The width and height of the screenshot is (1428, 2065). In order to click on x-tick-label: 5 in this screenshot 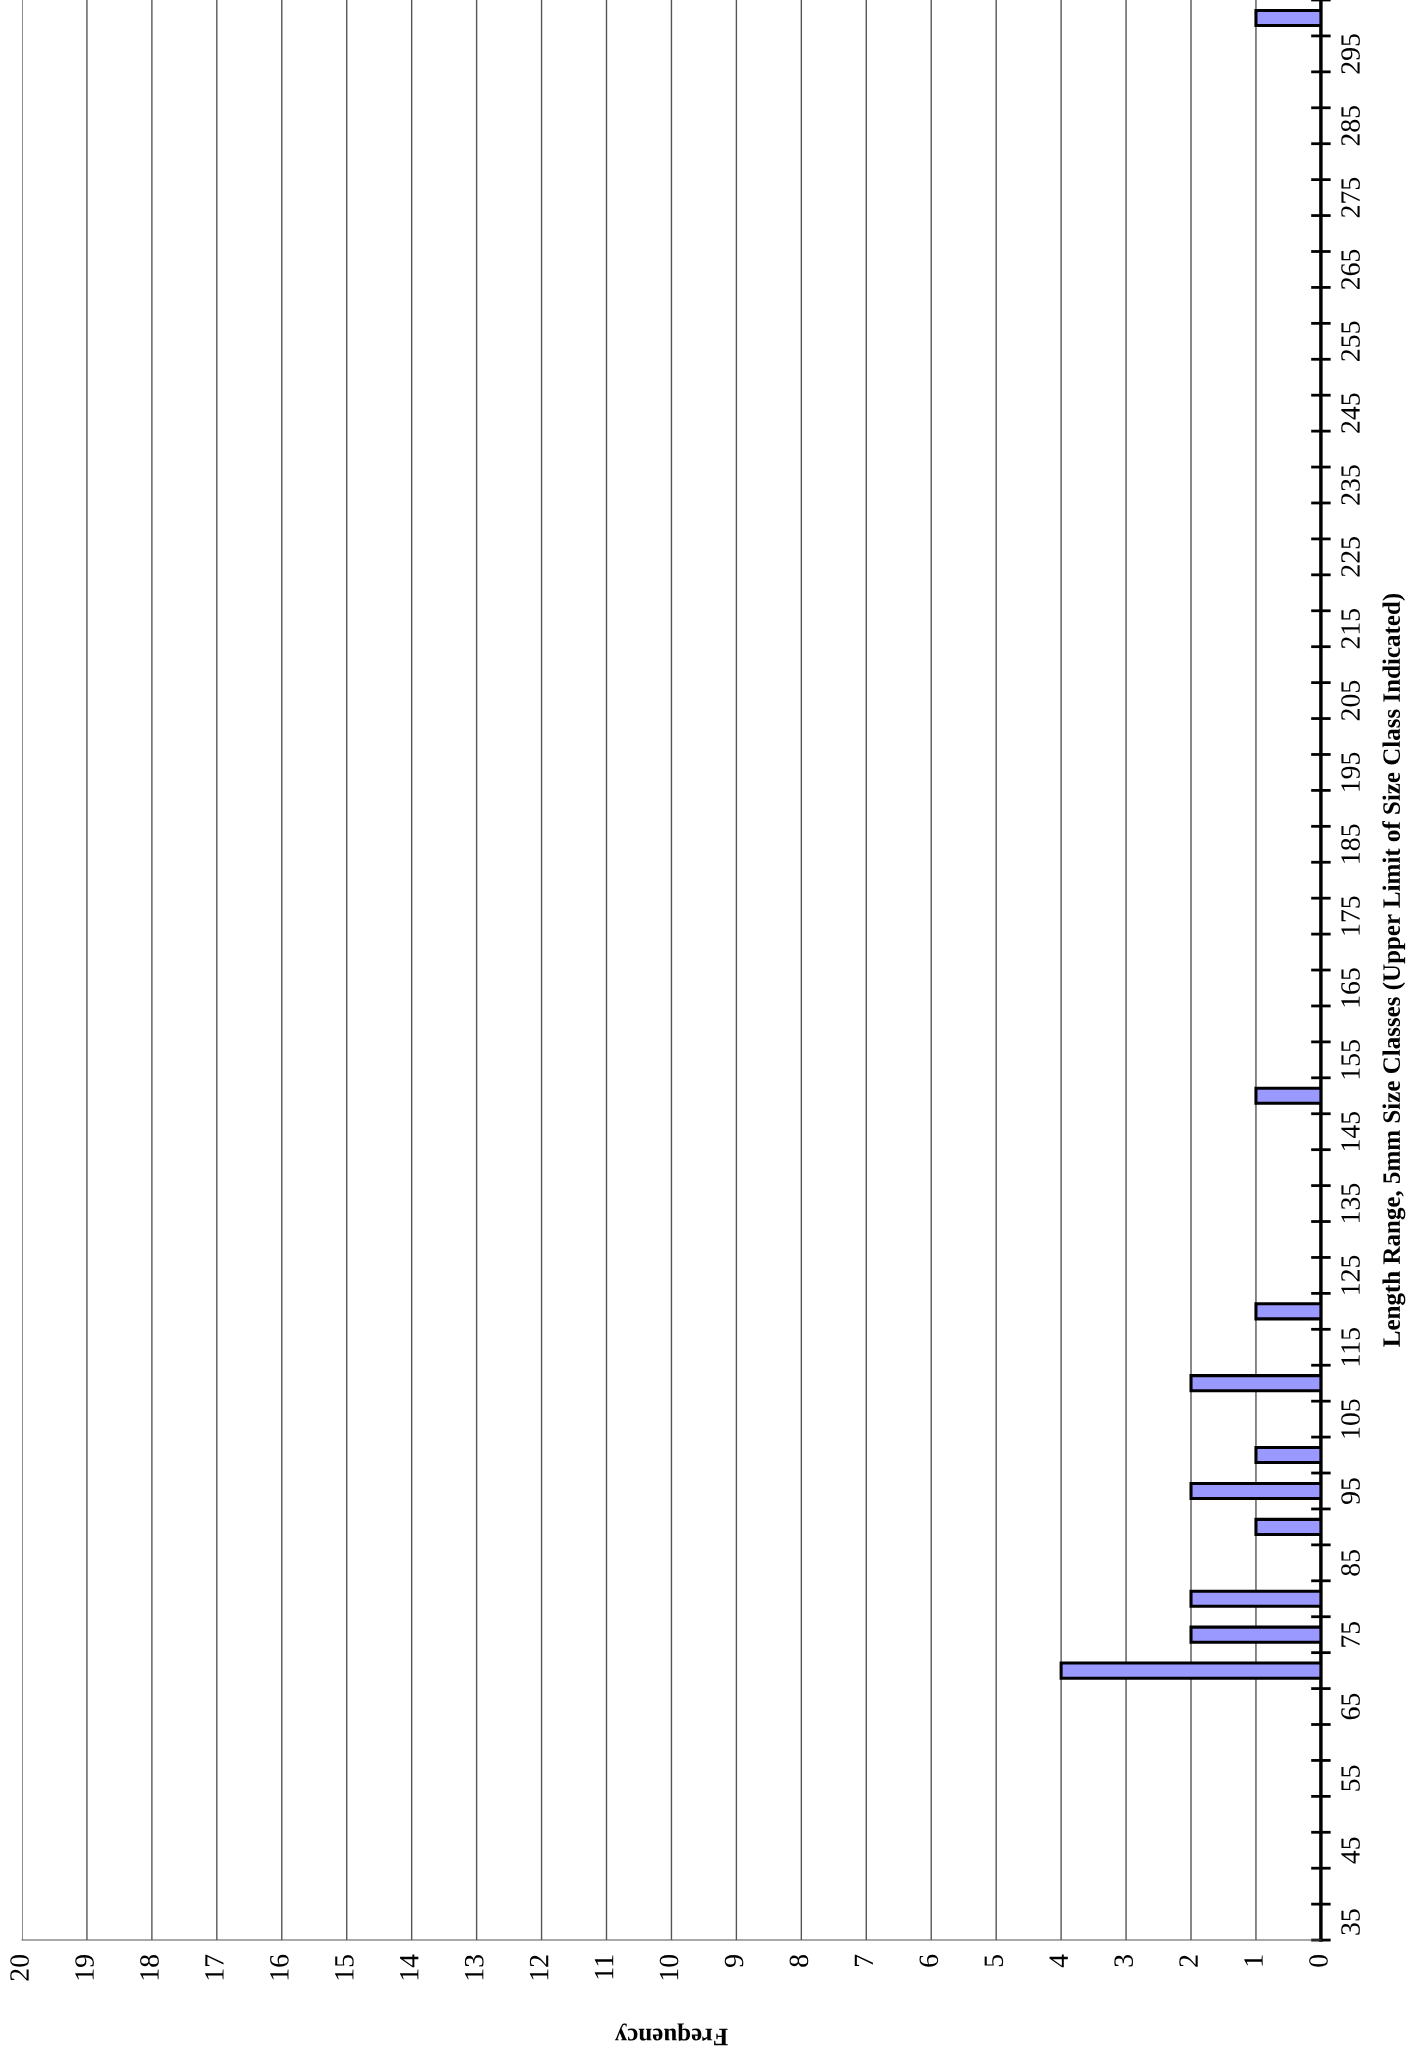, I will do `click(994, 1961)`.